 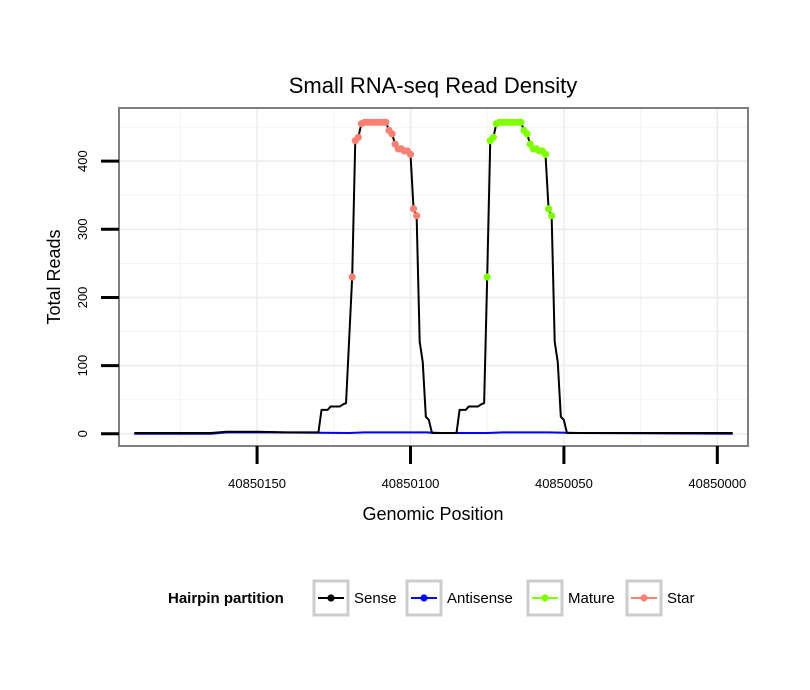 What do you see at coordinates (681, 598) in the screenshot?
I see `legend-label-star: Star` at bounding box center [681, 598].